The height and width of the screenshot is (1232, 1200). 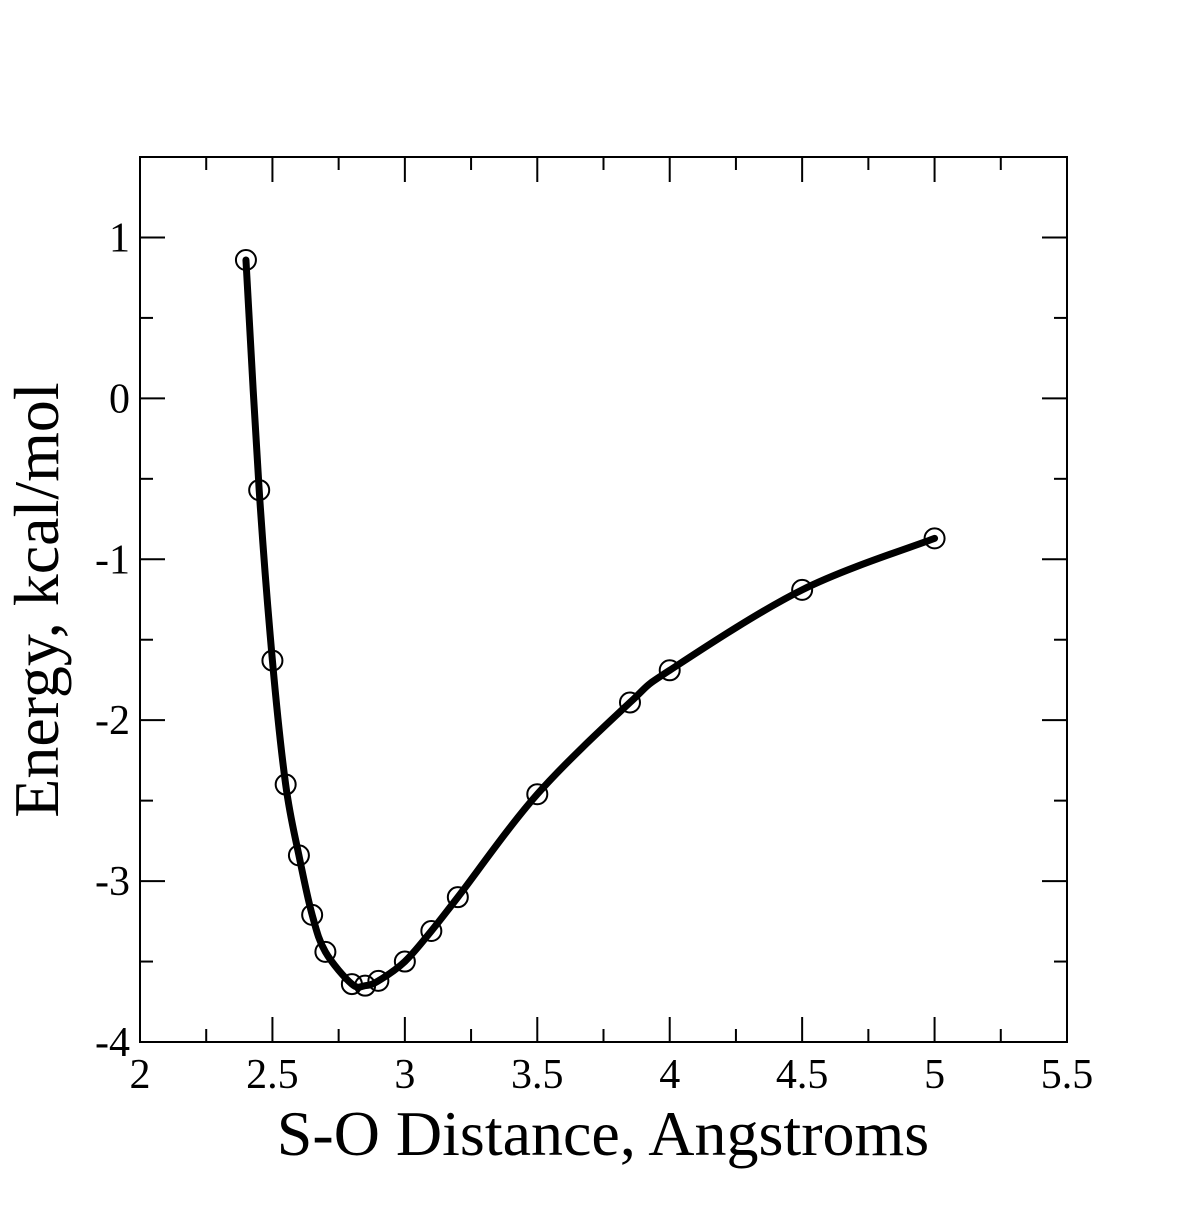 What do you see at coordinates (934, 1075) in the screenshot?
I see `x-tick-label: 5` at bounding box center [934, 1075].